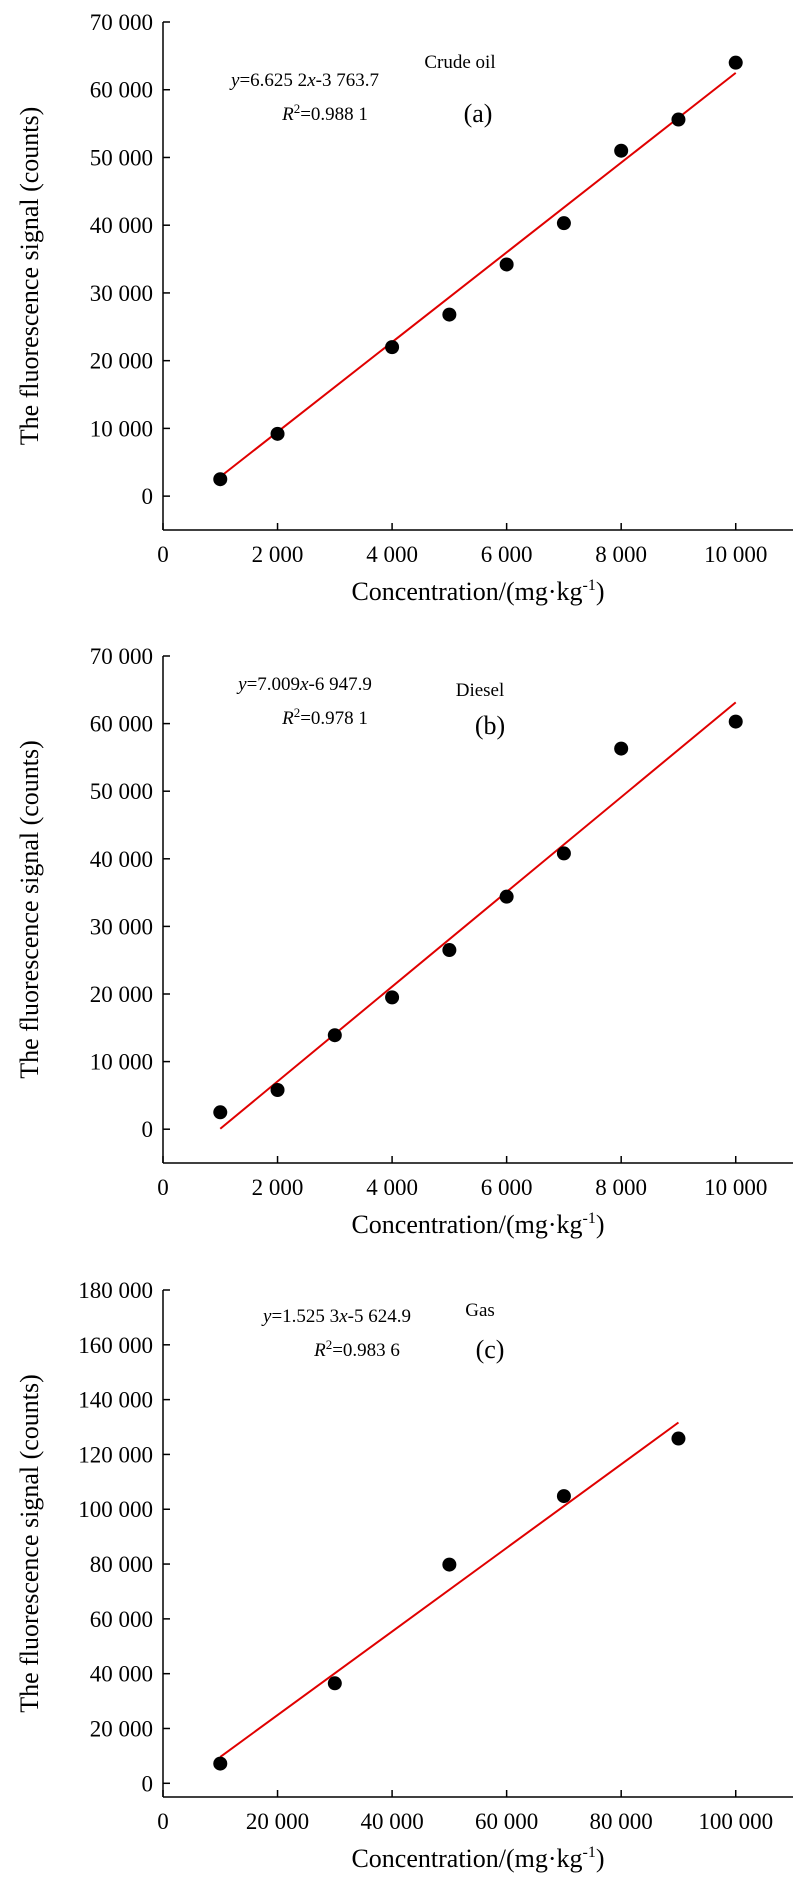 The image size is (800, 1892). Describe the element at coordinates (621, 1821) in the screenshot. I see `x-tick-label: 80 000` at that location.